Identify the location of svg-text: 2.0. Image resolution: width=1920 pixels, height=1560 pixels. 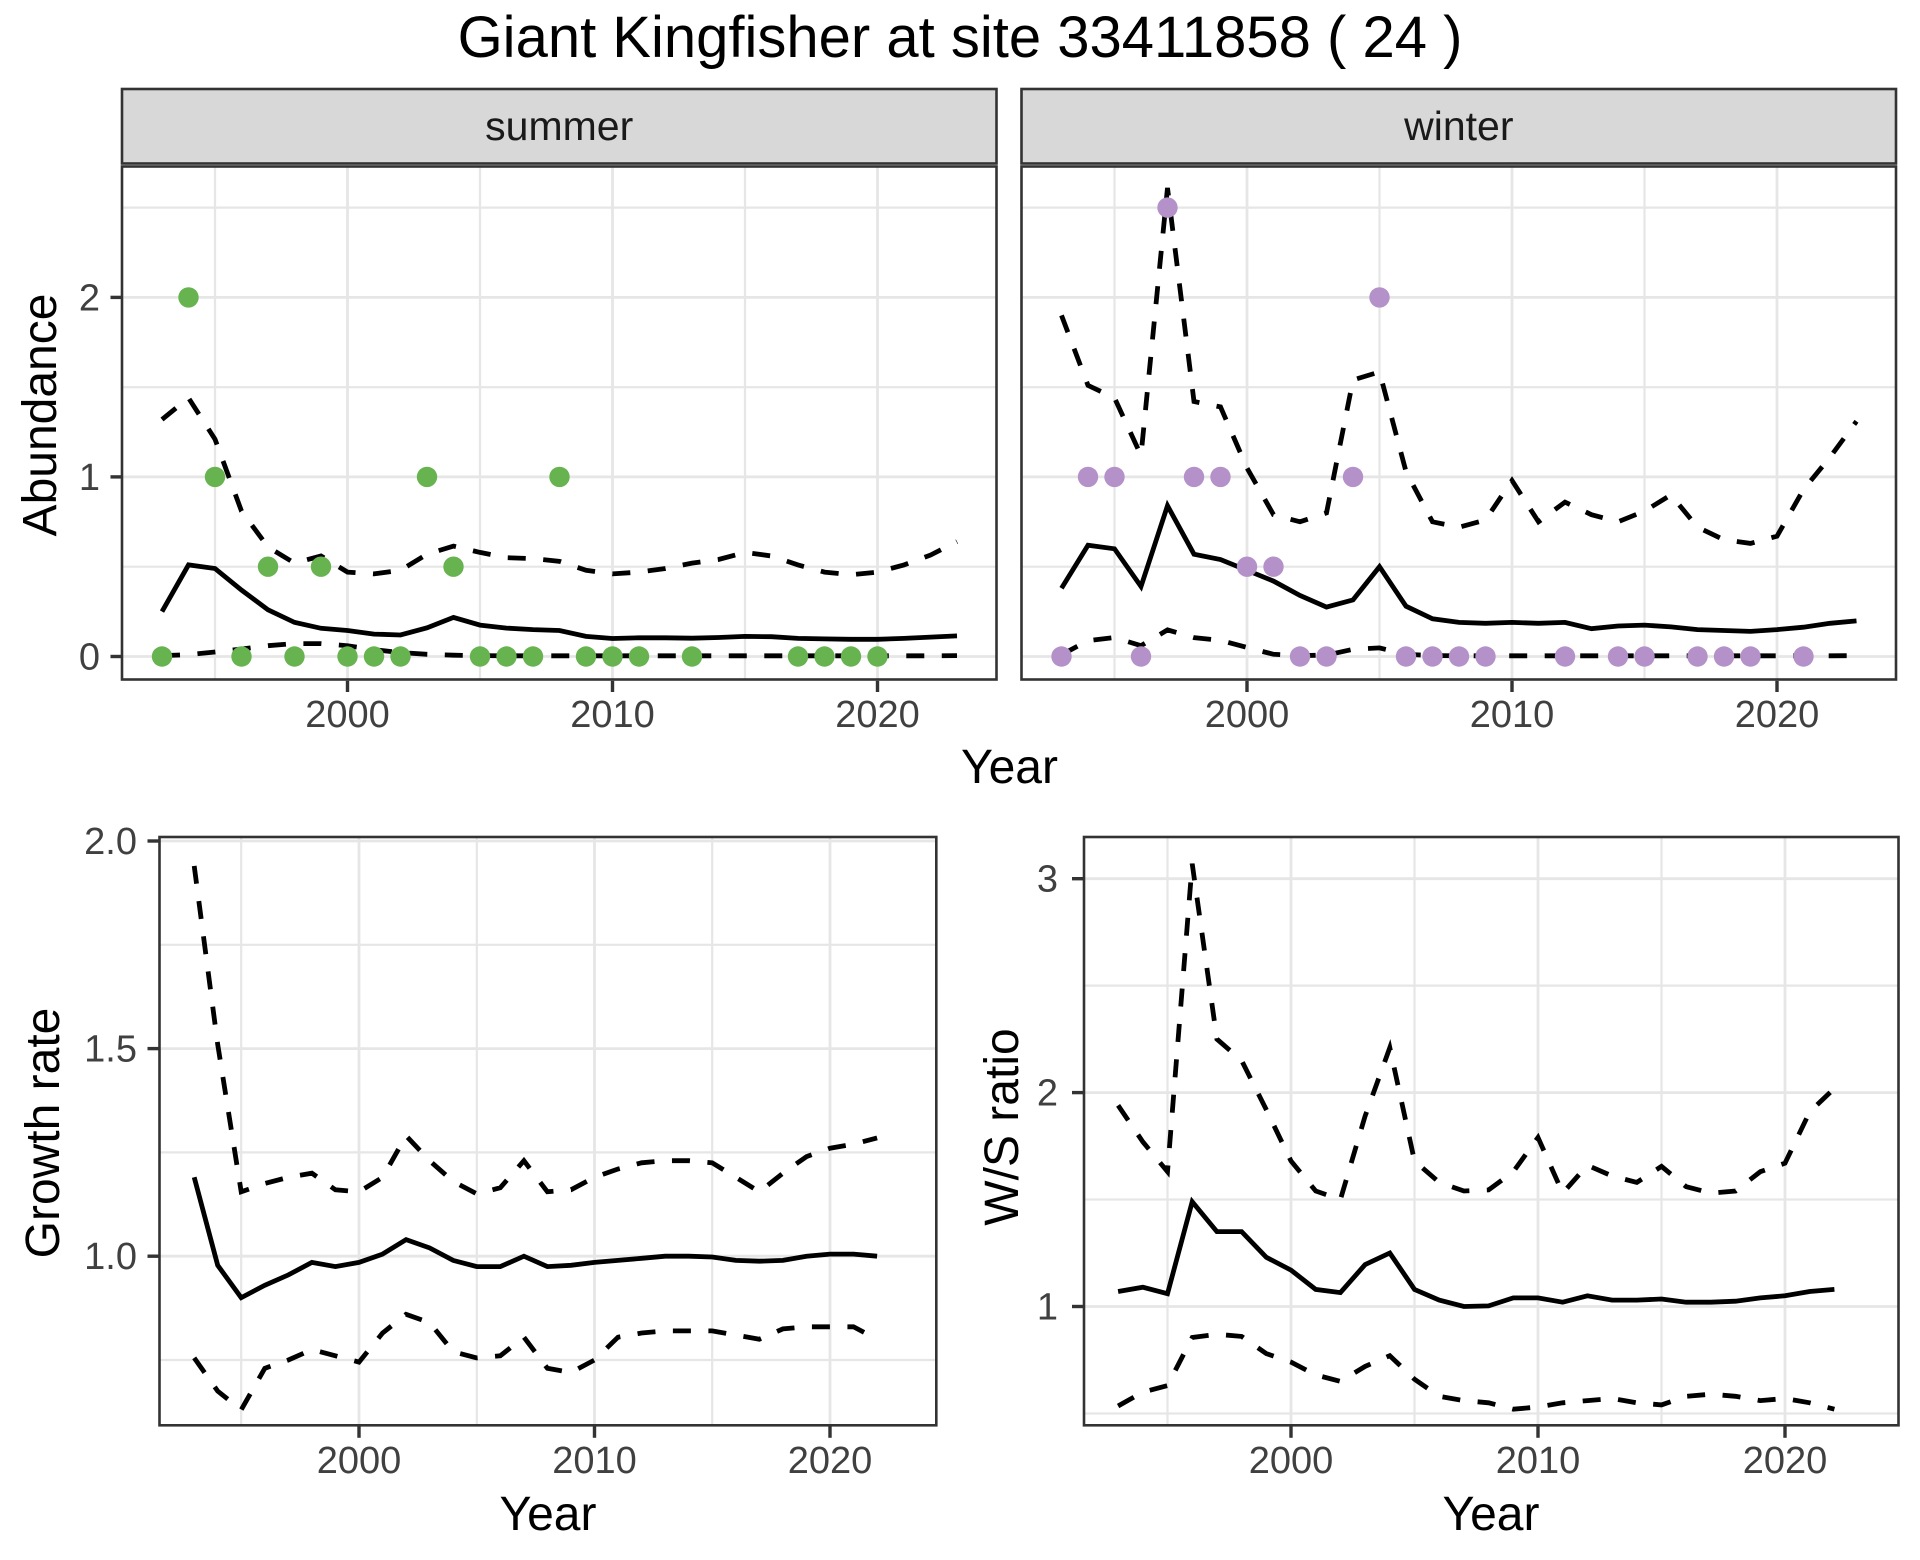
(110, 842).